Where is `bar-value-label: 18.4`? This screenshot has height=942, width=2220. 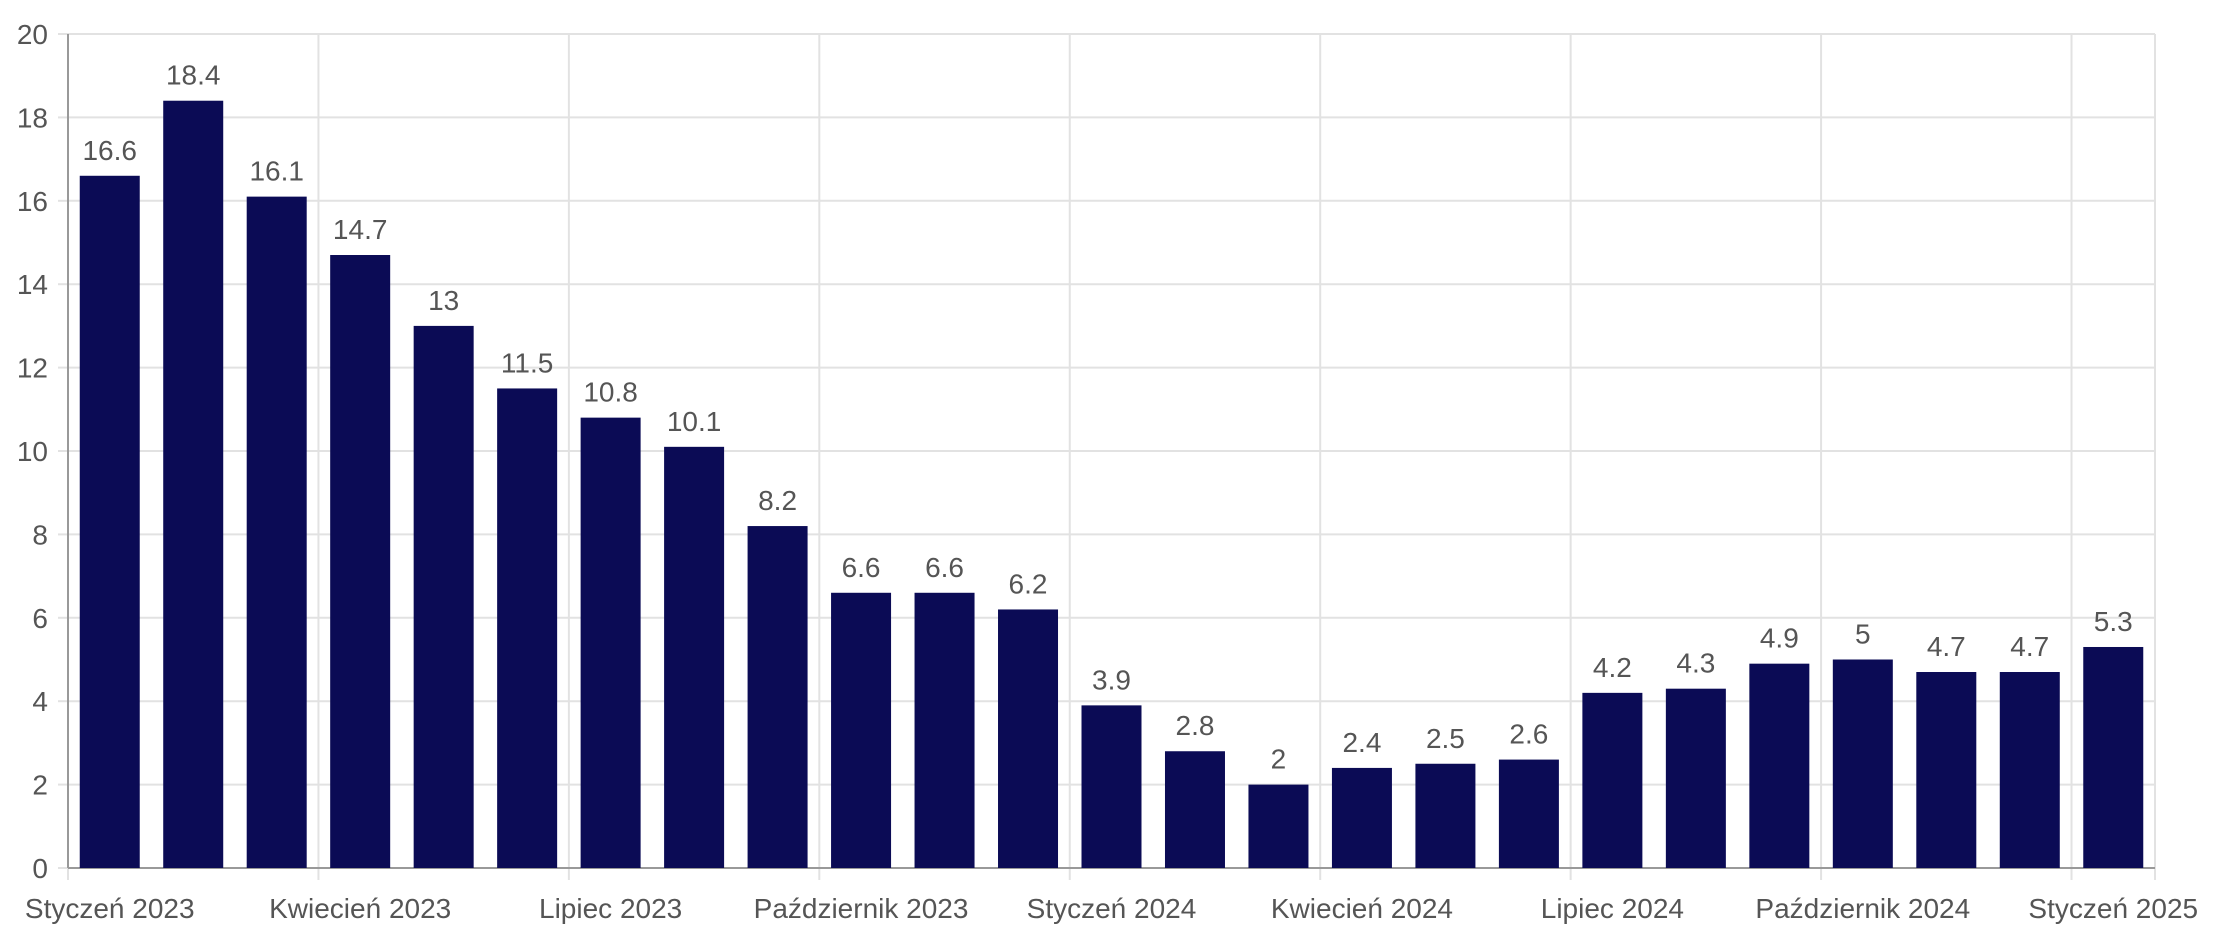
bar-value-label: 18.4 is located at coordinates (193, 75).